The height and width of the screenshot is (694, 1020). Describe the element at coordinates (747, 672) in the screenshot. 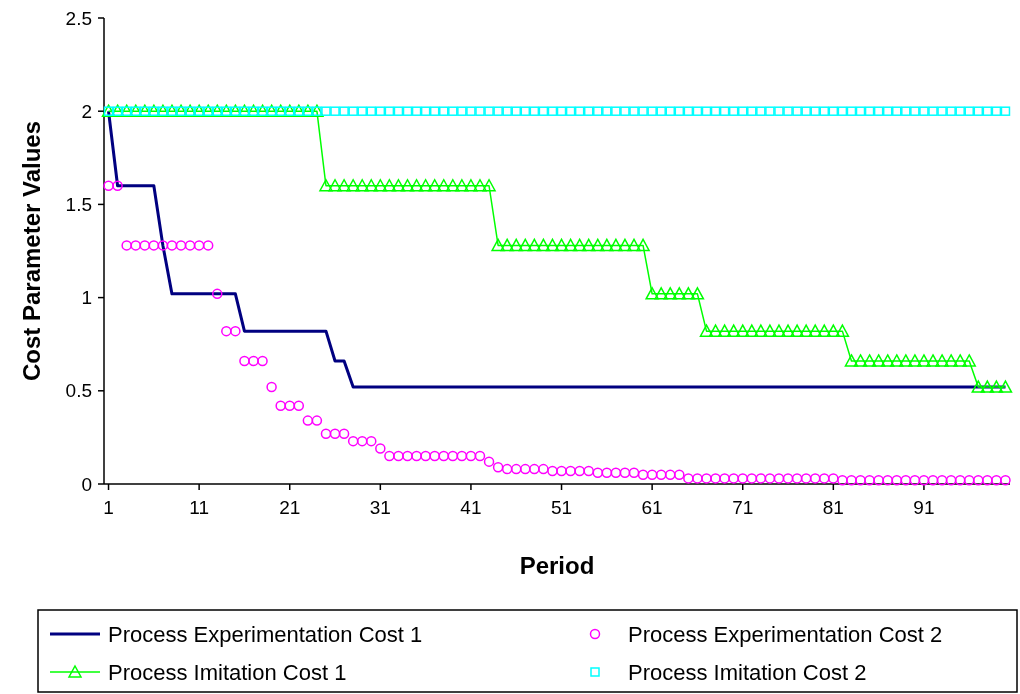

I see `legend-label: Process Imitation Cost 2` at that location.